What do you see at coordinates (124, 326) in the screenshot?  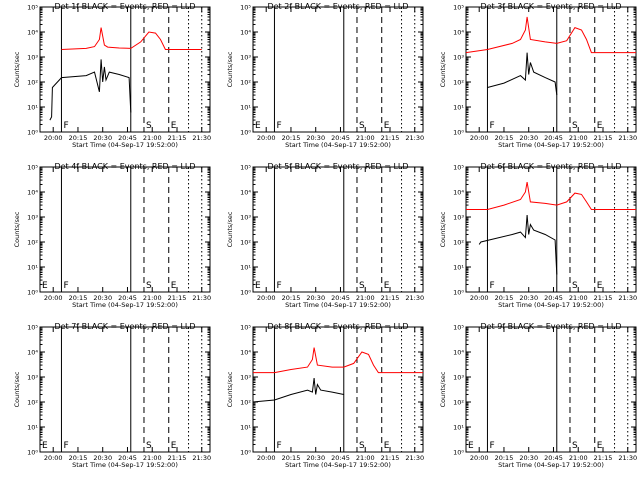 I see `panel-title: Det 7f BLACK = Events, RED = LLD` at bounding box center [124, 326].